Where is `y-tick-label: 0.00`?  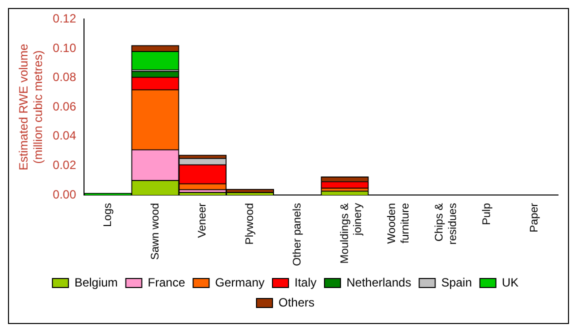
y-tick-label: 0.00 is located at coordinates (64, 194).